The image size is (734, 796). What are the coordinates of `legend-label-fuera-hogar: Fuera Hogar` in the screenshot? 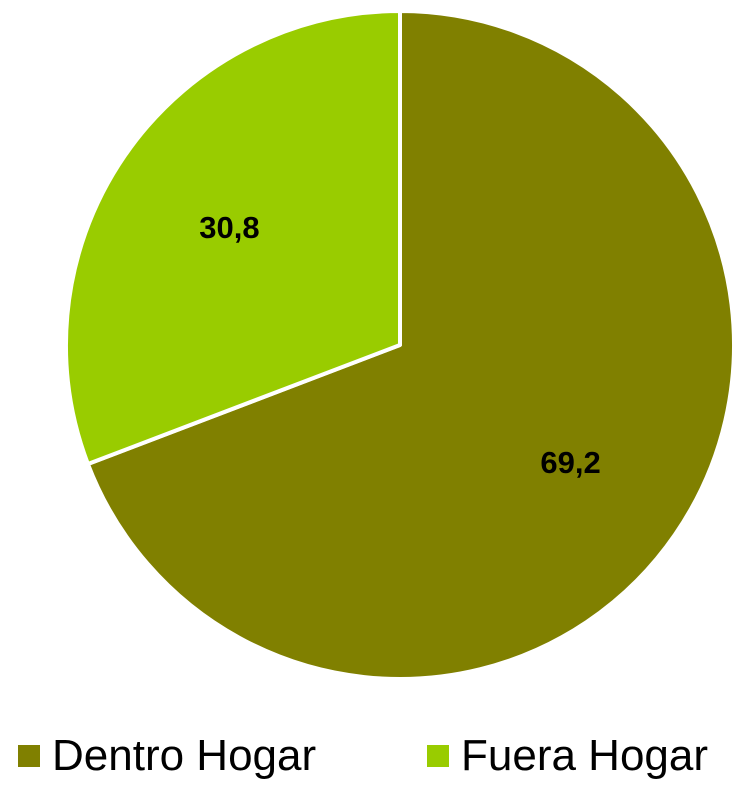 It's located at (585, 755).